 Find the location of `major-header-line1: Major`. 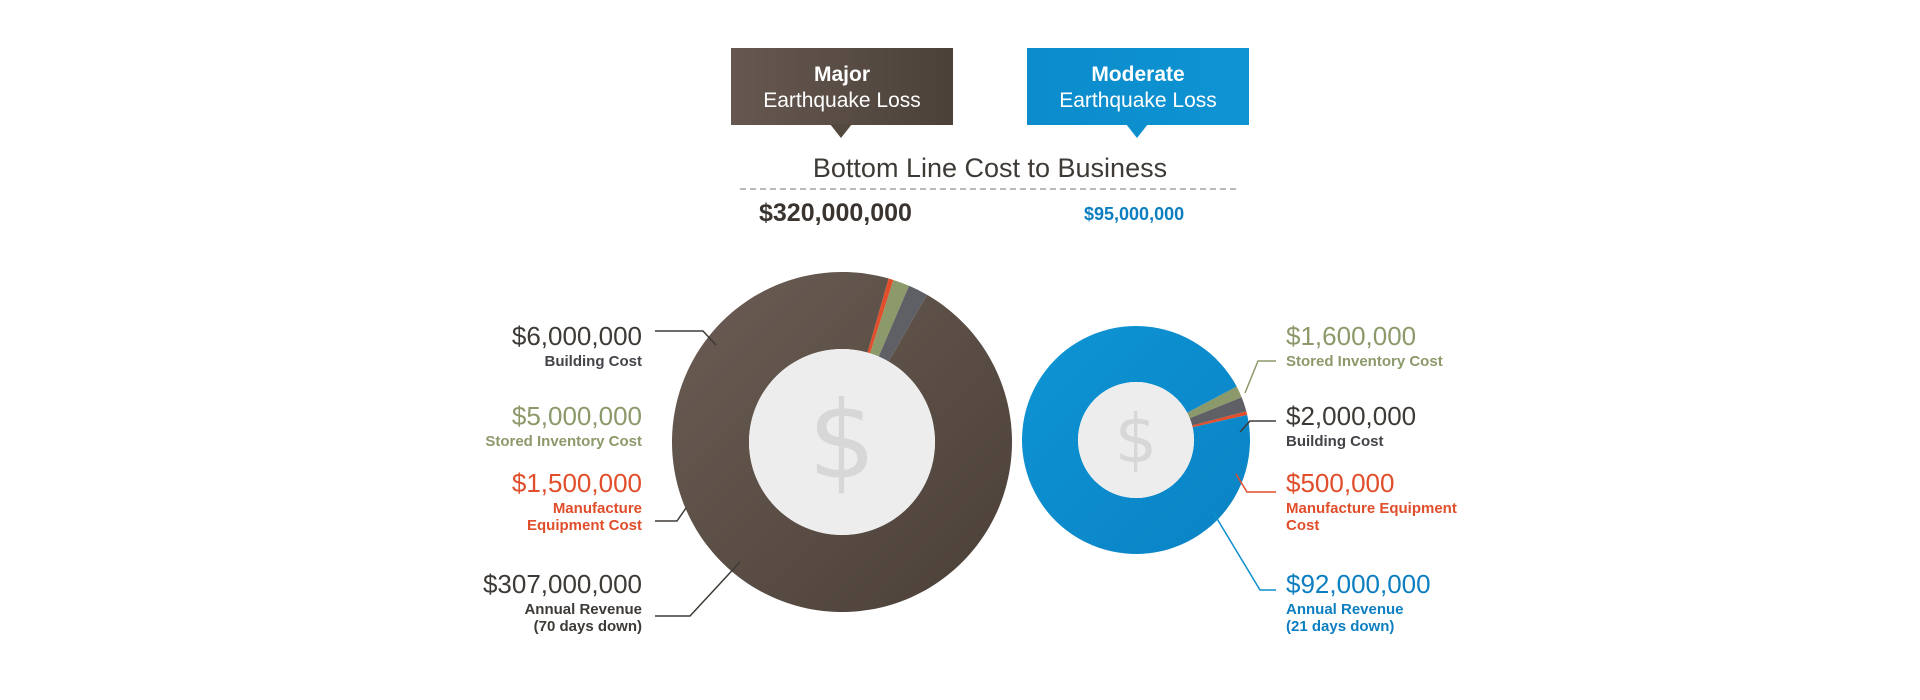

major-header-line1: Major is located at coordinates (841, 74).